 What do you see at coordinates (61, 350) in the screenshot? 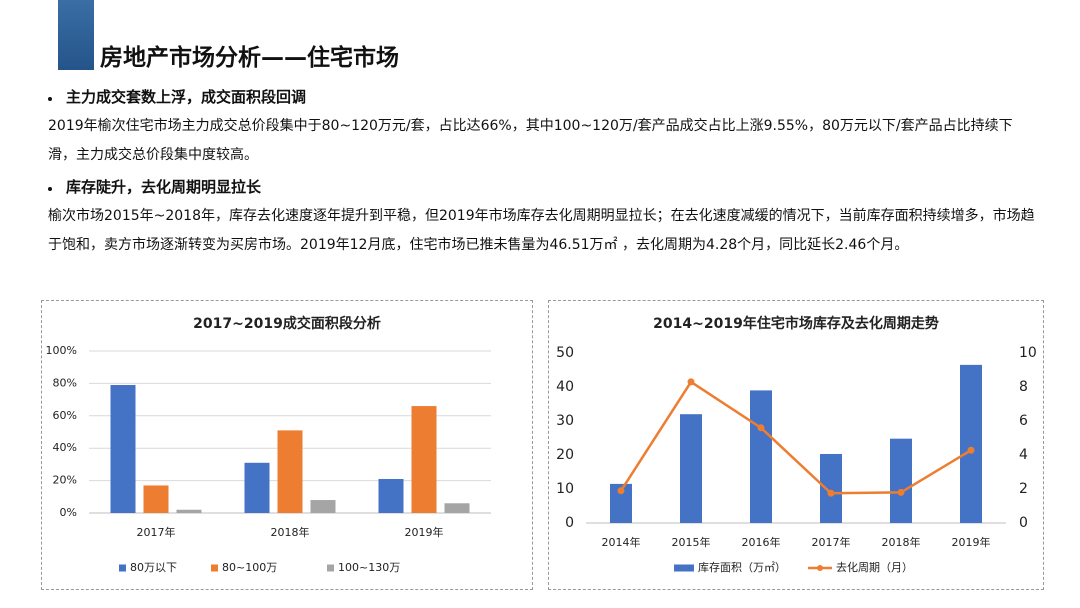
I see `y-tick-label: 100%` at bounding box center [61, 350].